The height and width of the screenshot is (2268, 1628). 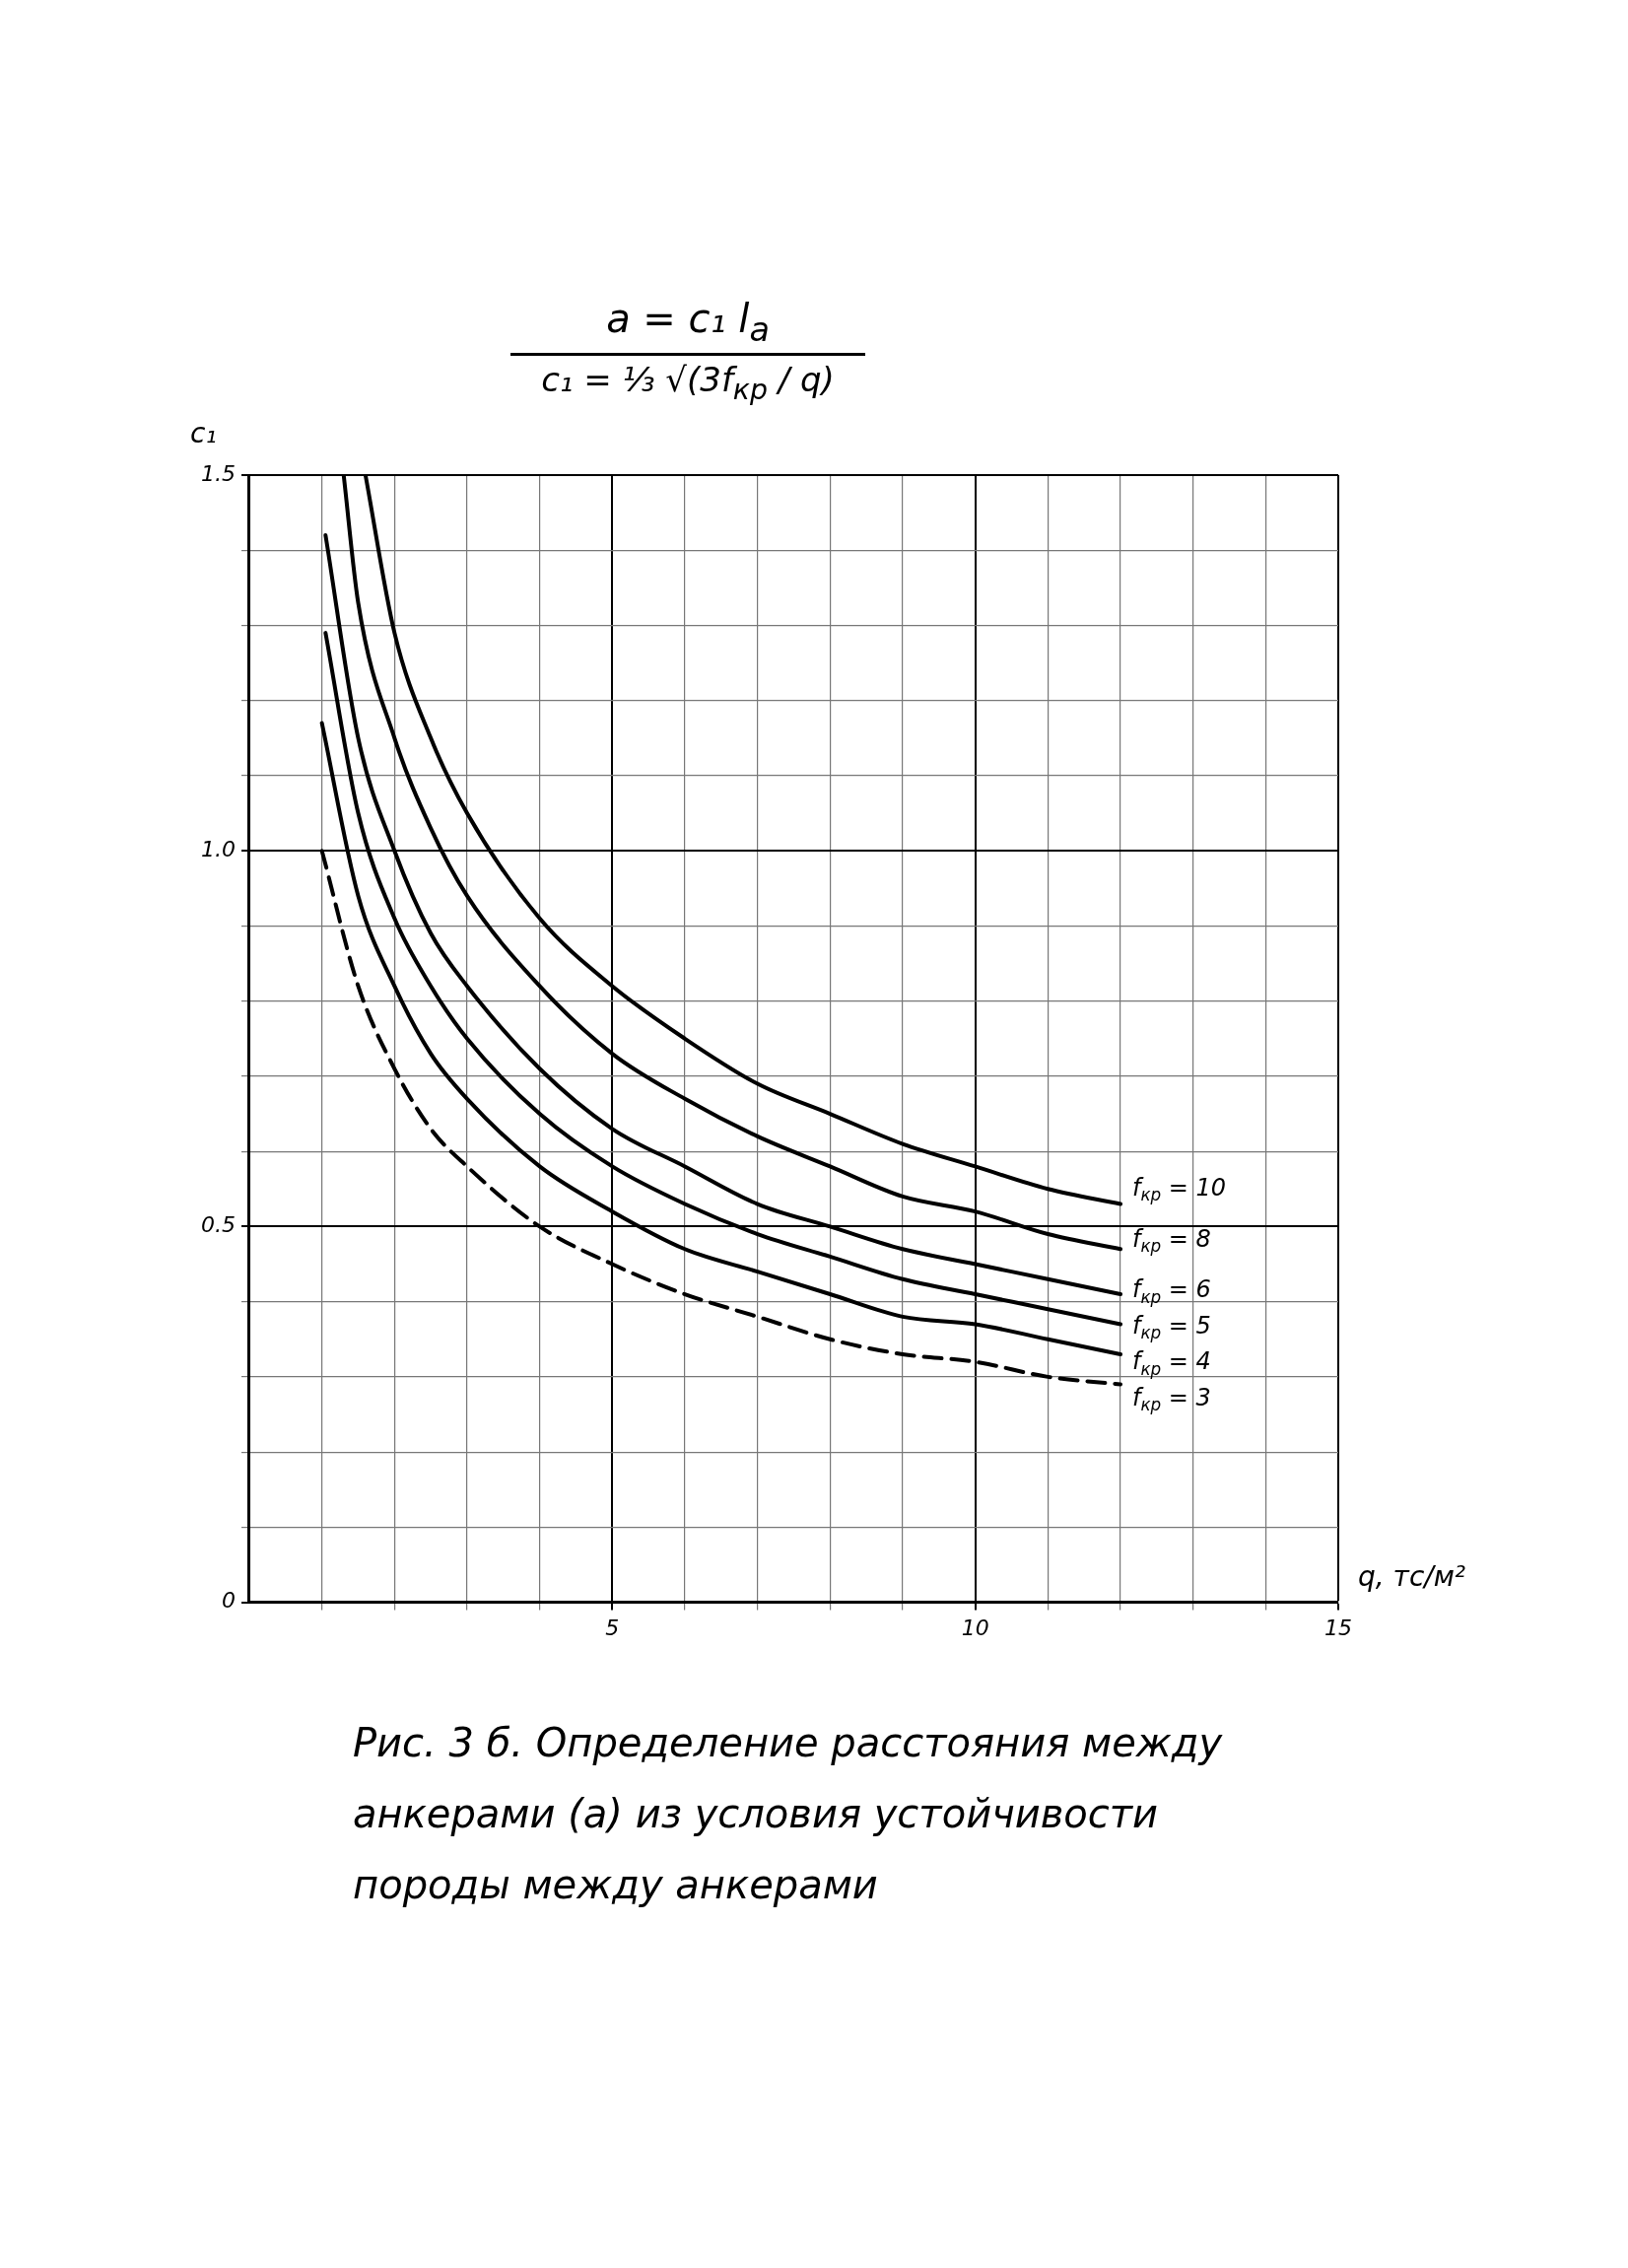 What do you see at coordinates (612, 1627) in the screenshot?
I see `x-tick-label: 5` at bounding box center [612, 1627].